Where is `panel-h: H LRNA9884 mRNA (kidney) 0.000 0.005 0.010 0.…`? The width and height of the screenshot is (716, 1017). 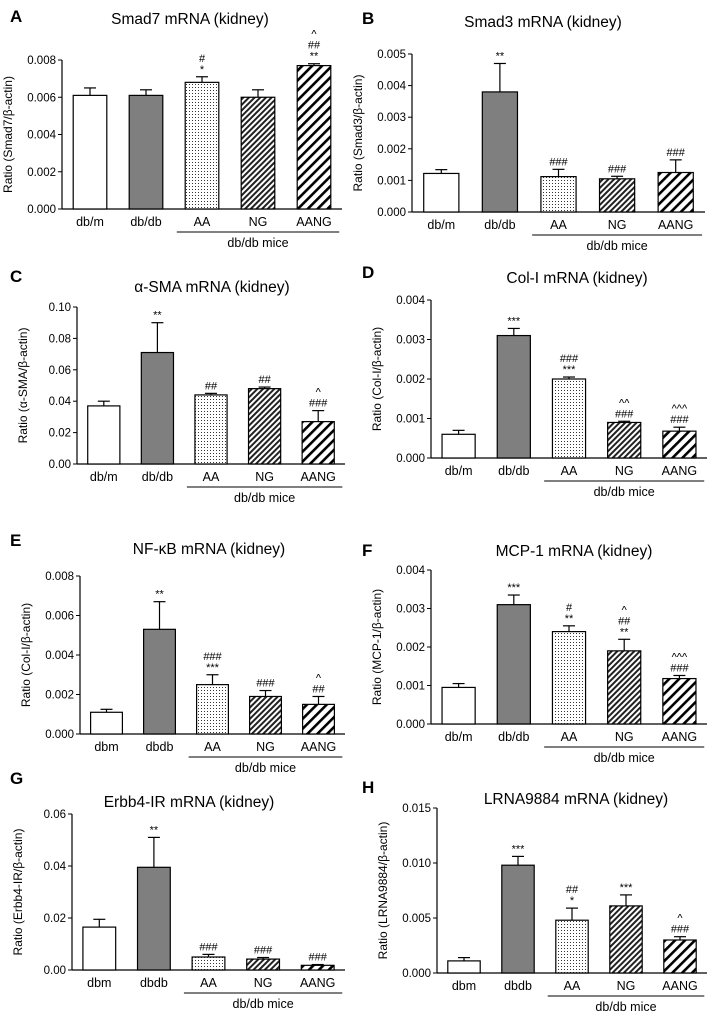
panel-h: H LRNA9884 mRNA (kidney) 0.000 0.005 0.010 0.… is located at coordinates (534, 896).